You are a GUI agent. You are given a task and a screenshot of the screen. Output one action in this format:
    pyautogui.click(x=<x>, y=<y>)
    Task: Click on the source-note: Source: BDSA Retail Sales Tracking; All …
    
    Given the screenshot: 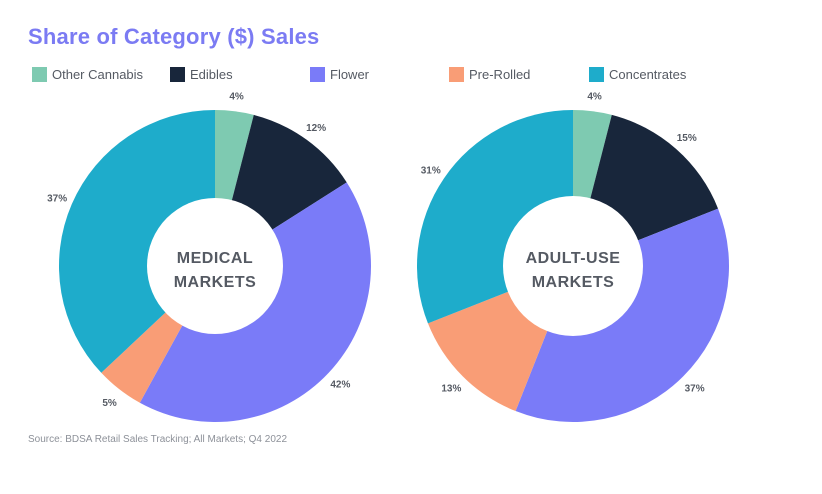 What is the action you would take?
    pyautogui.click(x=158, y=439)
    